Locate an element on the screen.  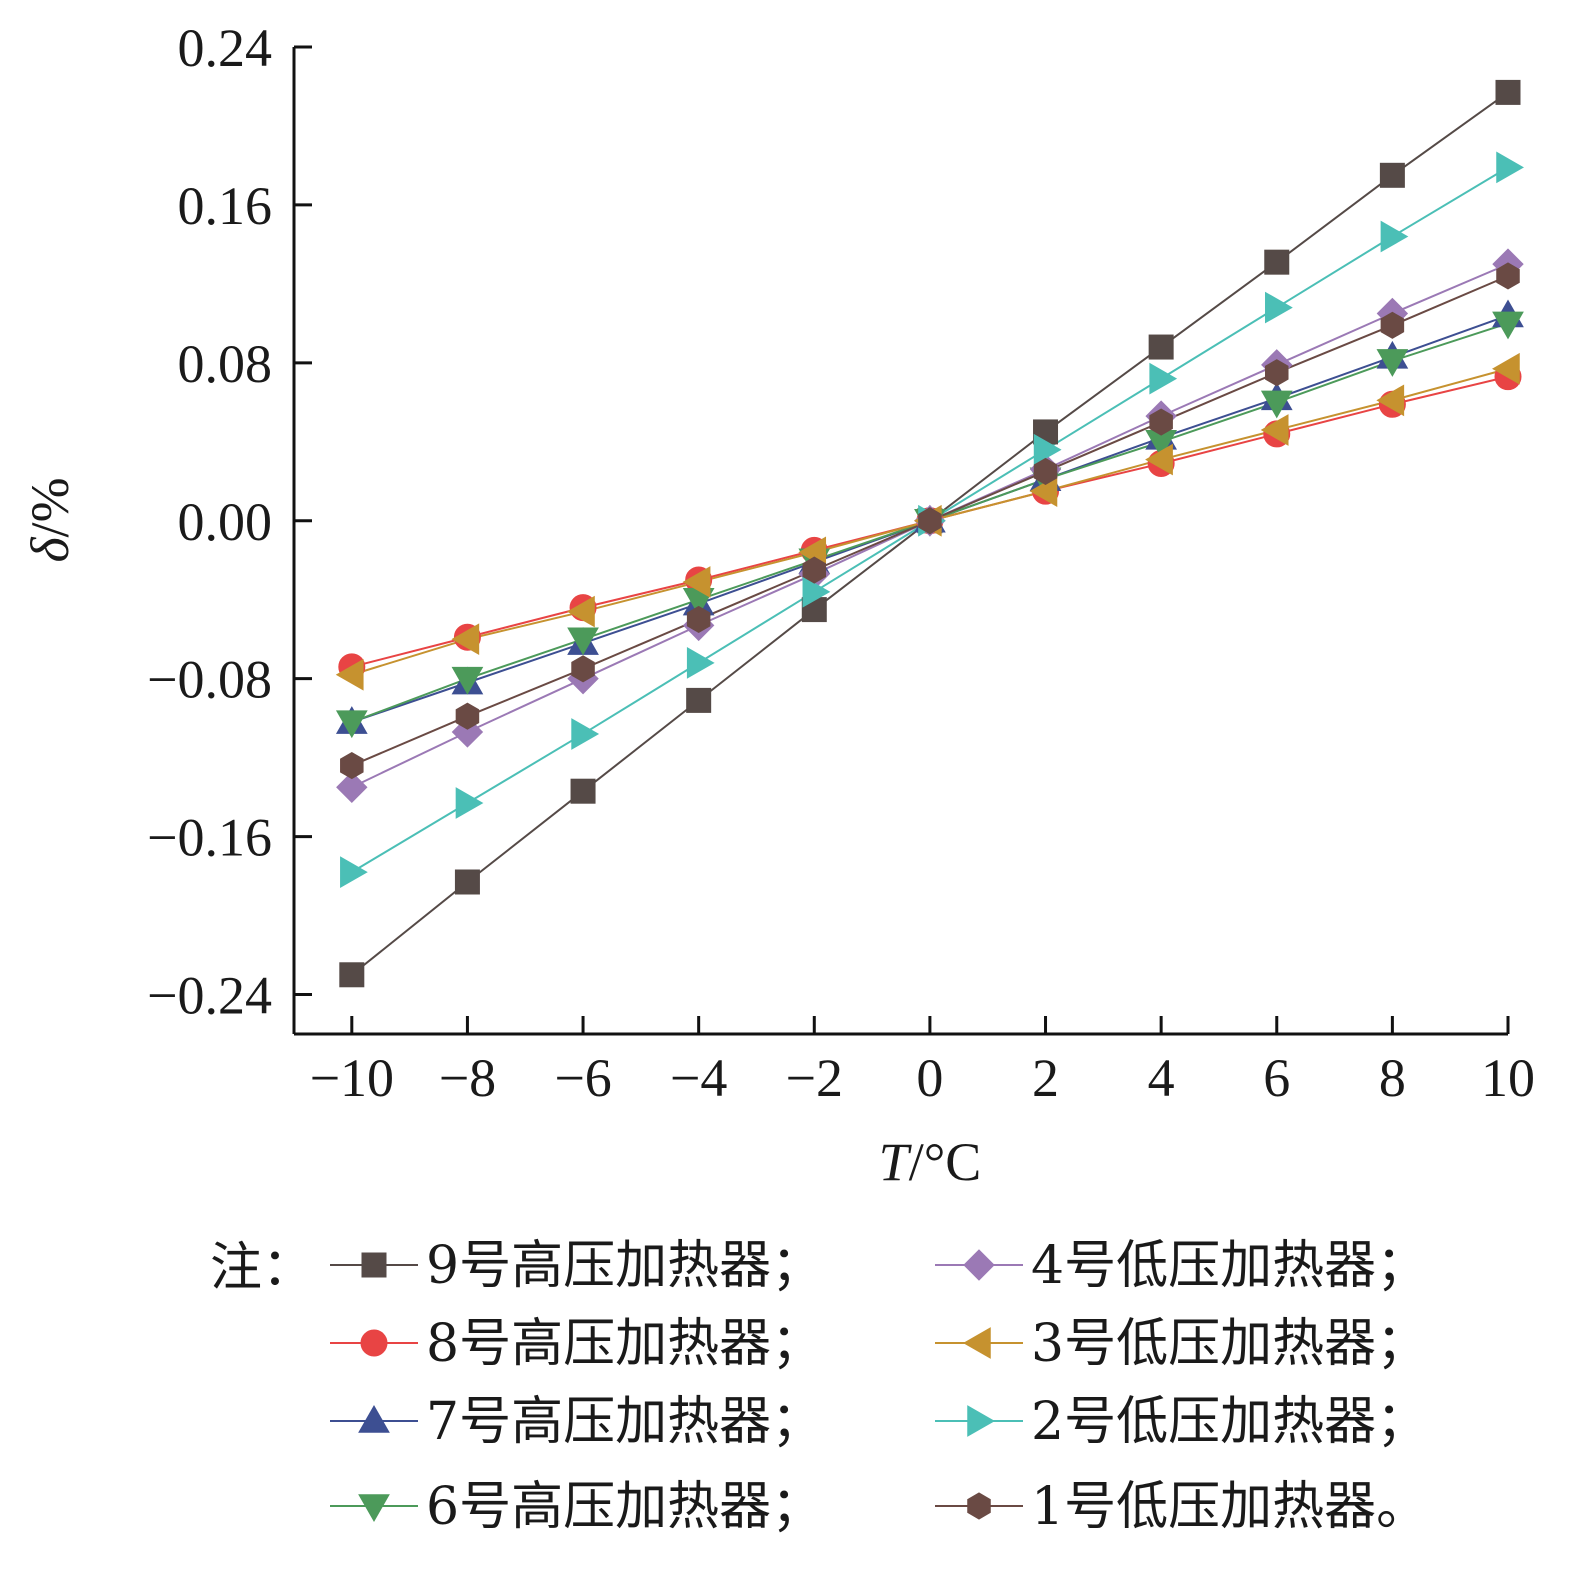
x-tick-label: −6 is located at coordinates (582, 1078).